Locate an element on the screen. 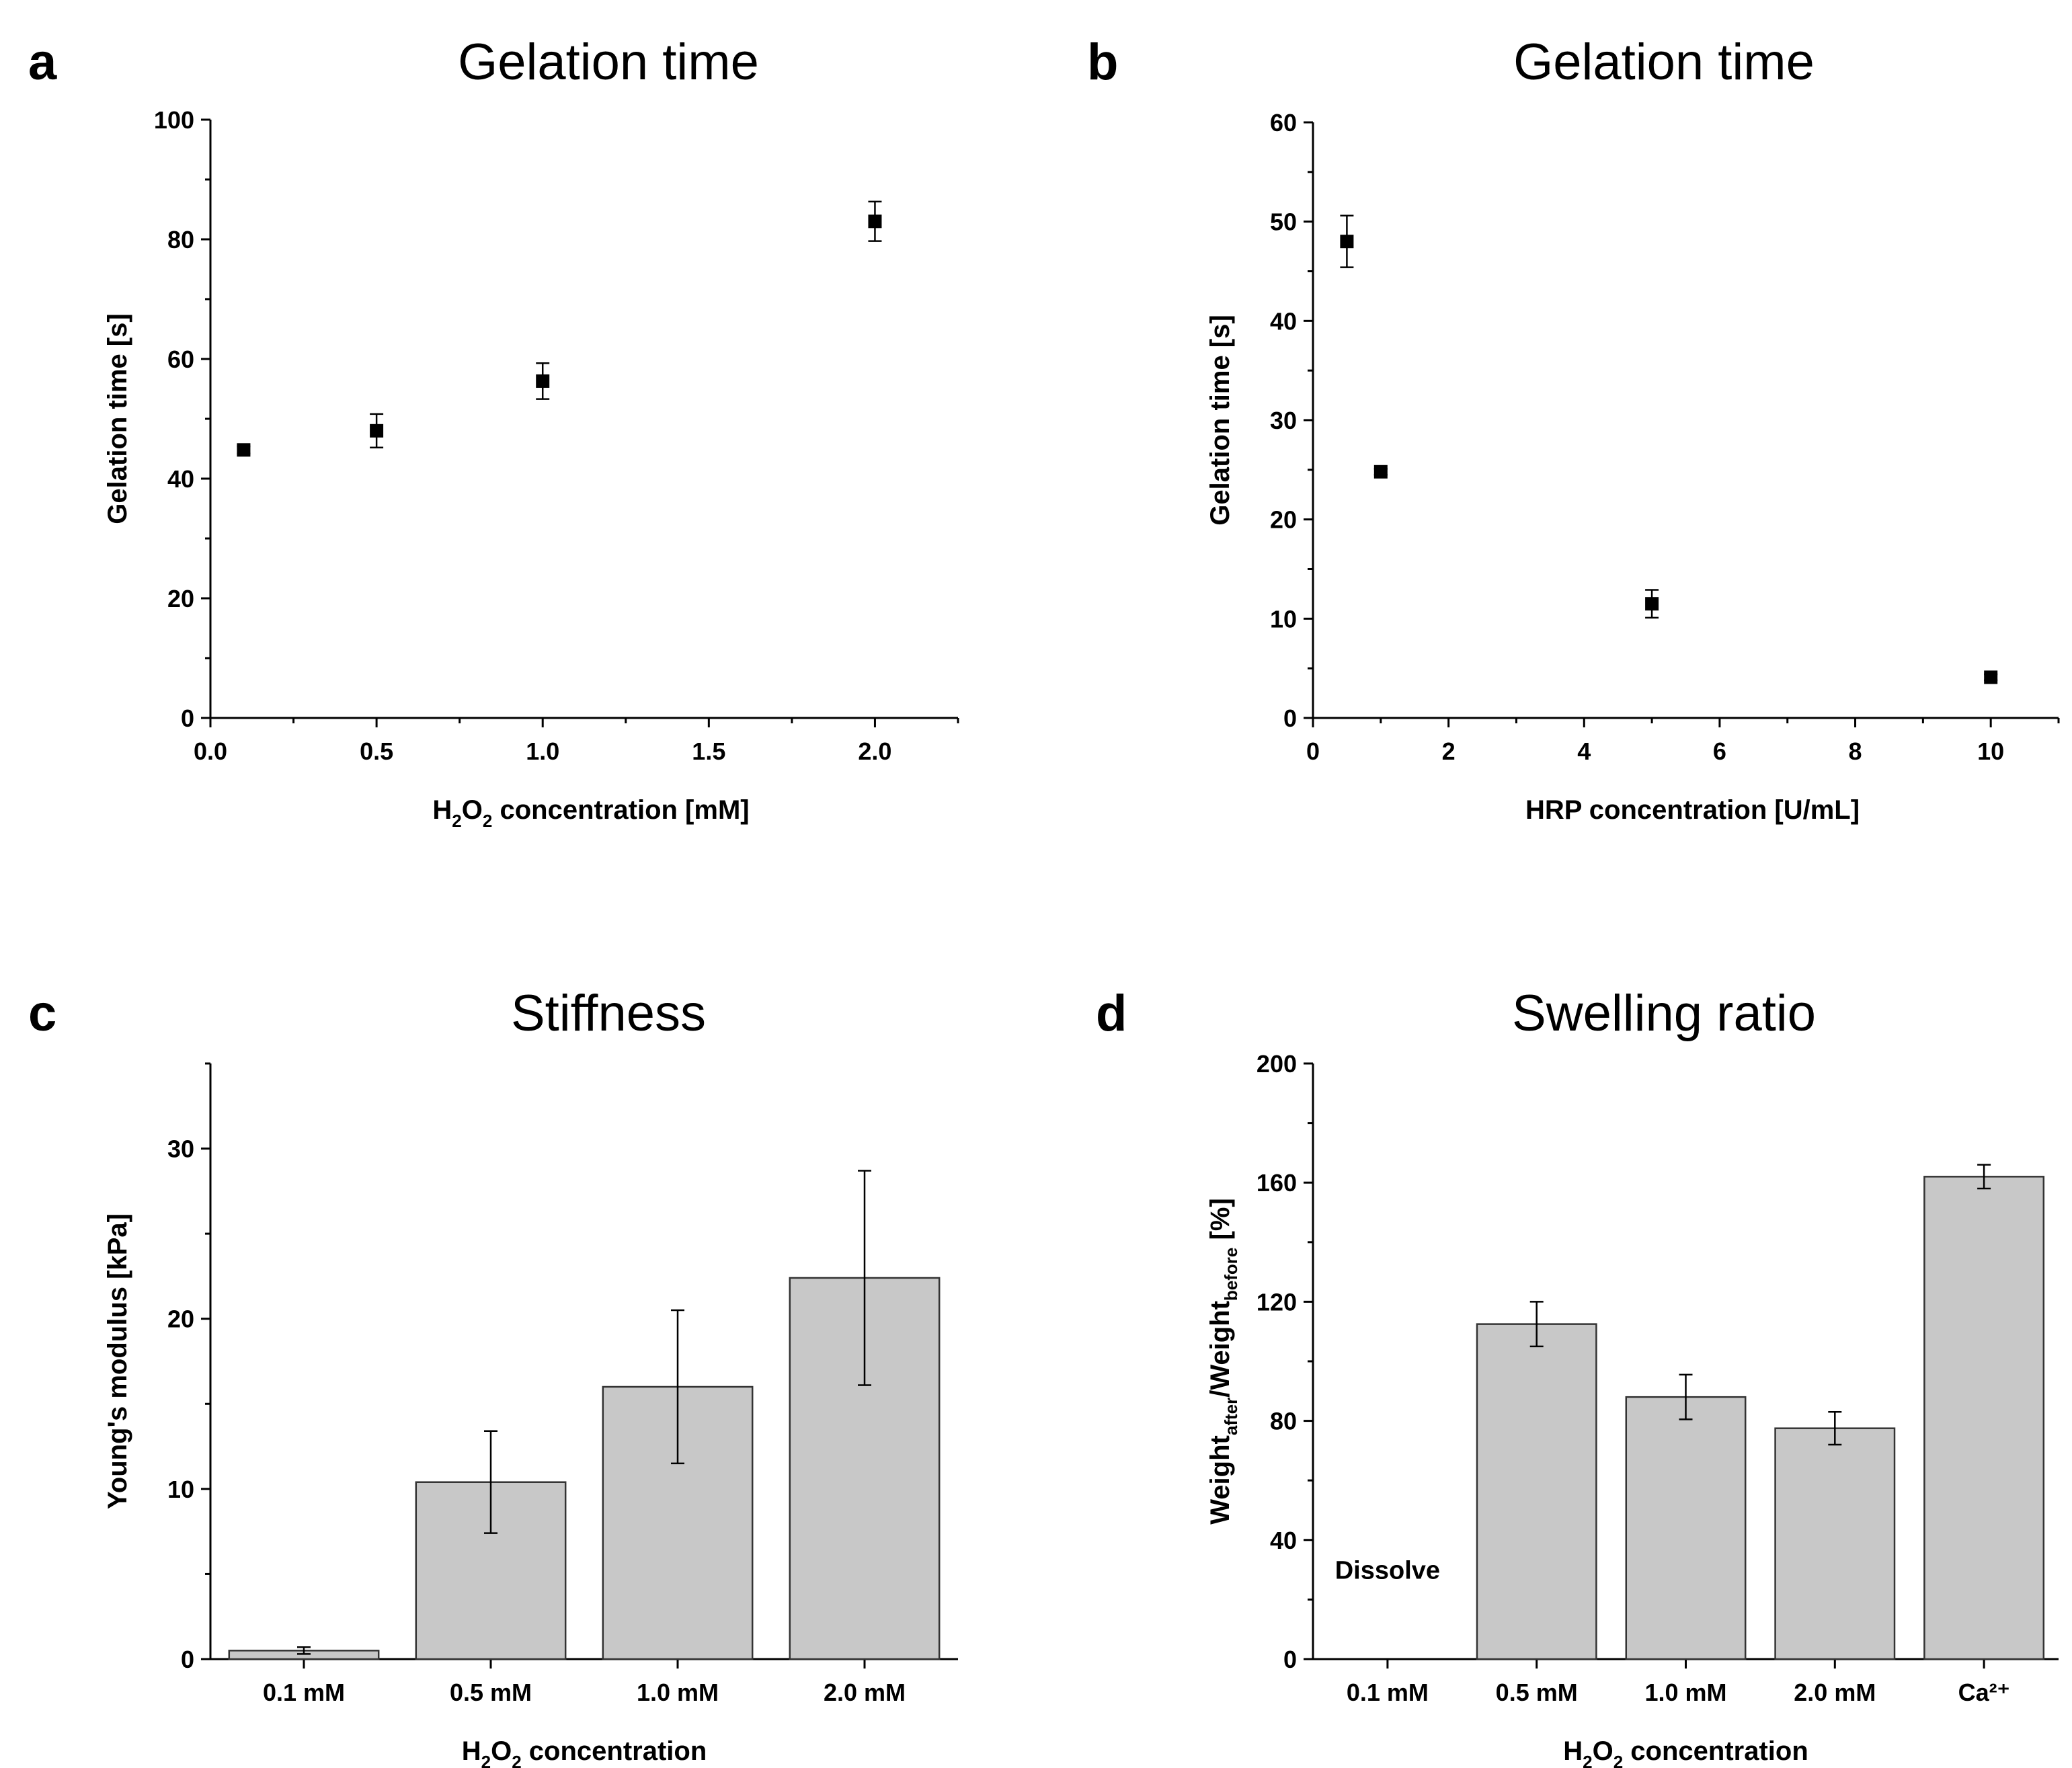  panel-title: Stiffness is located at coordinates (608, 1014).